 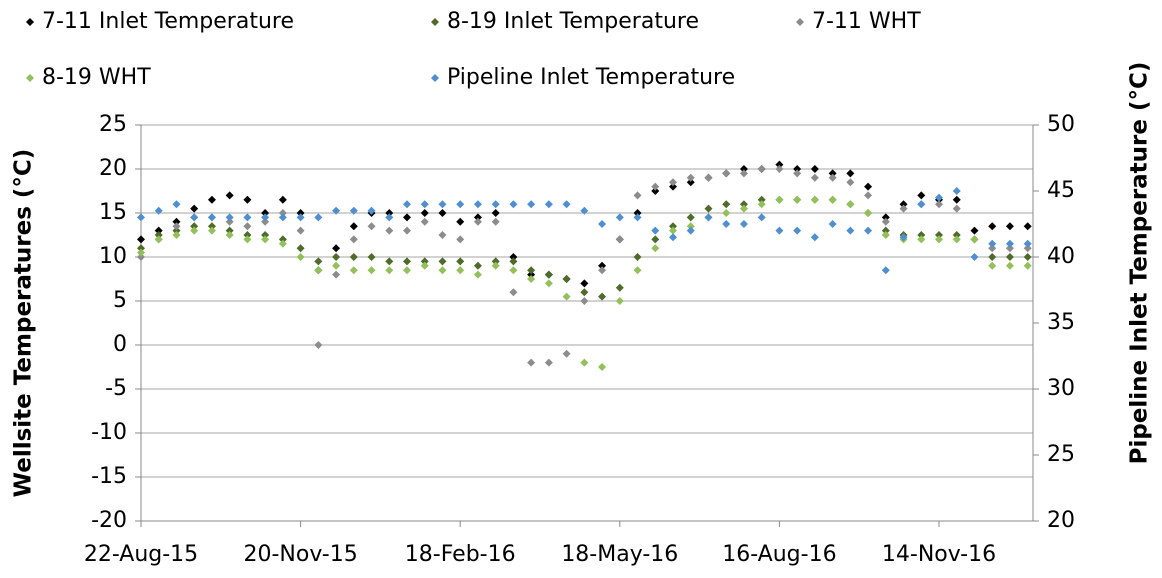 What do you see at coordinates (300, 554) in the screenshot?
I see `x-tick-label: 20-Nov-15` at bounding box center [300, 554].